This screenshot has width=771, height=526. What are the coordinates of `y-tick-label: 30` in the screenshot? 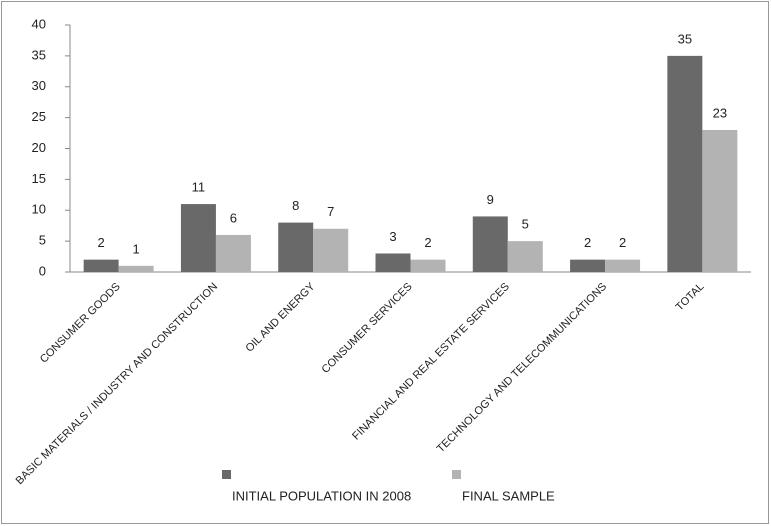 It's located at (39, 85).